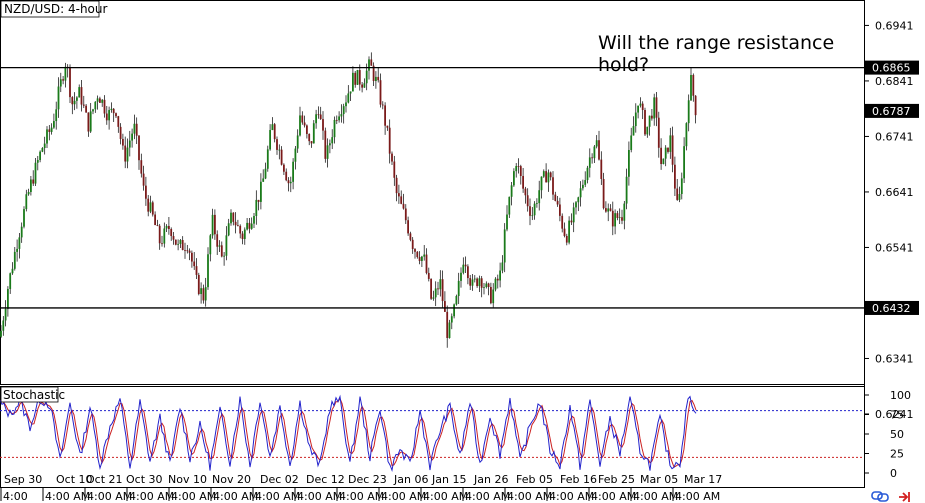 This screenshot has height=503, width=925. What do you see at coordinates (144, 479) in the screenshot?
I see `x-date-label: Oct 30` at bounding box center [144, 479].